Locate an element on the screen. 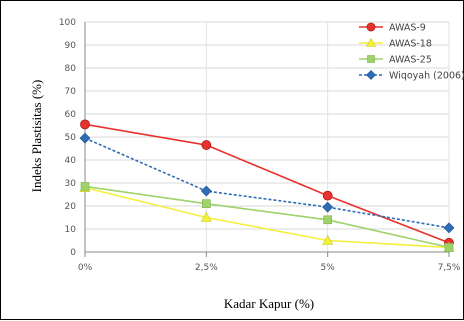 The width and height of the screenshot is (464, 321). y-tick-label: 40 is located at coordinates (71, 161).